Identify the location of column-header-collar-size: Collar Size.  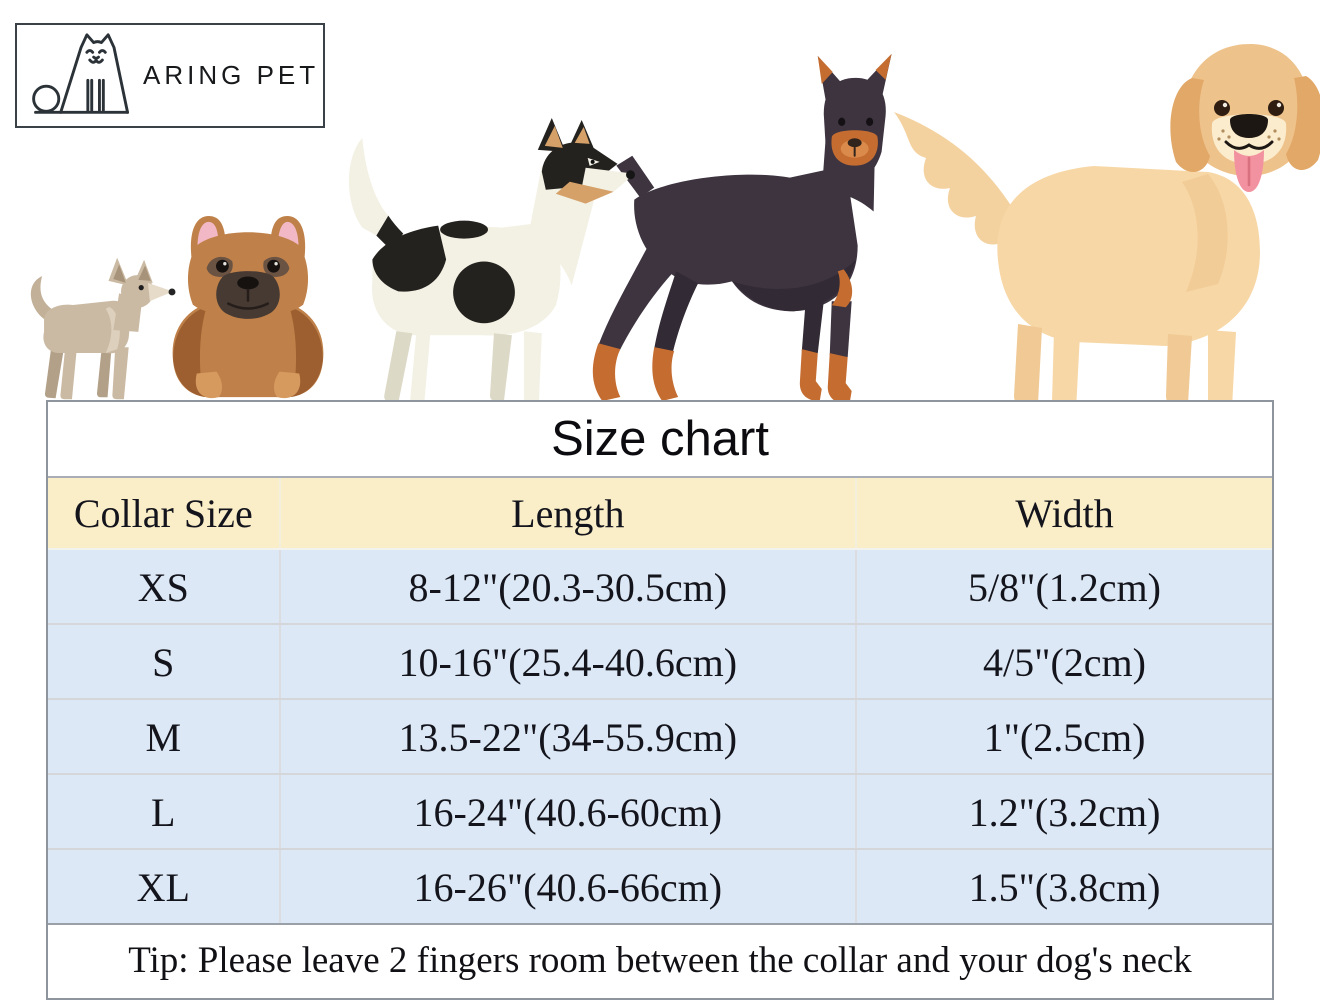
(164, 513).